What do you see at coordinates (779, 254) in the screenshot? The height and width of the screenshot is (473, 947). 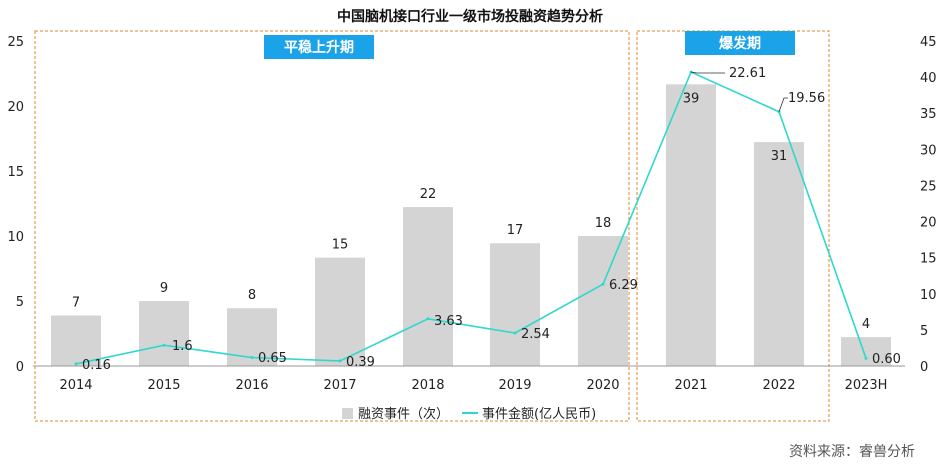 I see `bar-2022` at bounding box center [779, 254].